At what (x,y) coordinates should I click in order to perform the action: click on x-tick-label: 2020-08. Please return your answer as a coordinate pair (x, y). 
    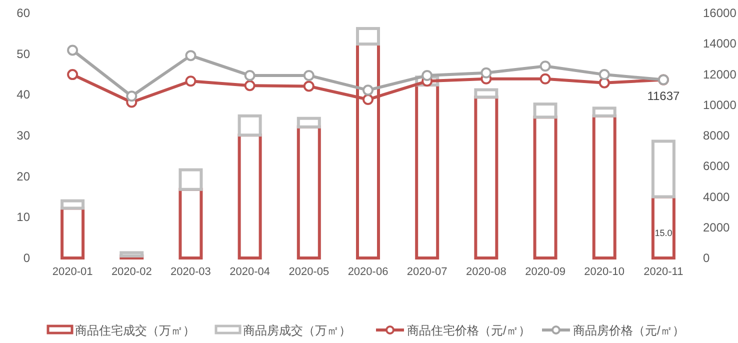
    Looking at the image, I should click on (486, 272).